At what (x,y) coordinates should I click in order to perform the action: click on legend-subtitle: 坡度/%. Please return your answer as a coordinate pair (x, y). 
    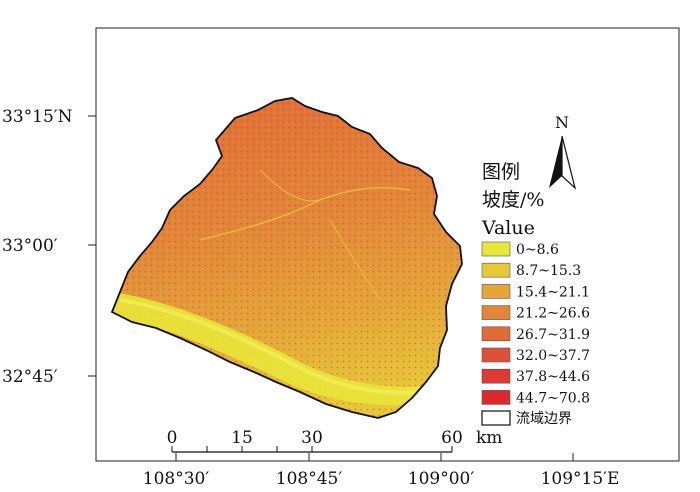
    Looking at the image, I should click on (513, 200).